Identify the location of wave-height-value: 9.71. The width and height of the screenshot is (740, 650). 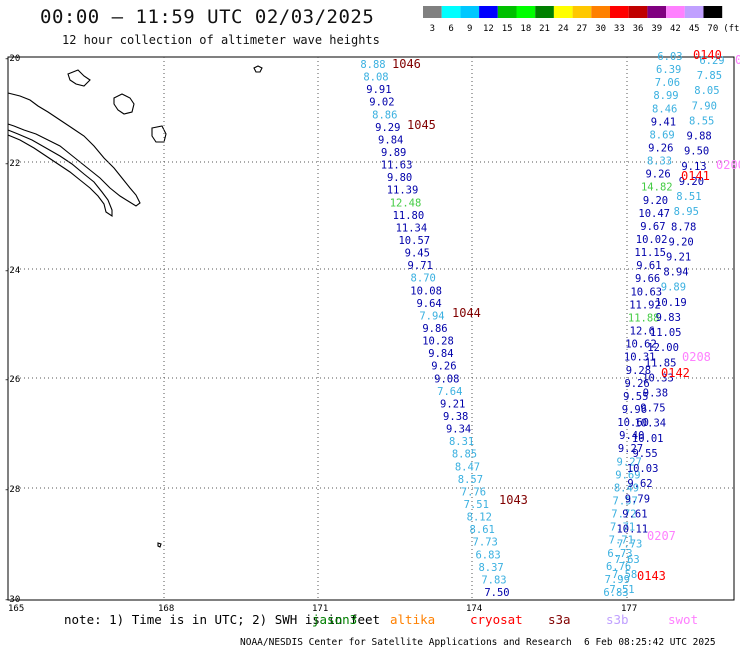
(420, 266).